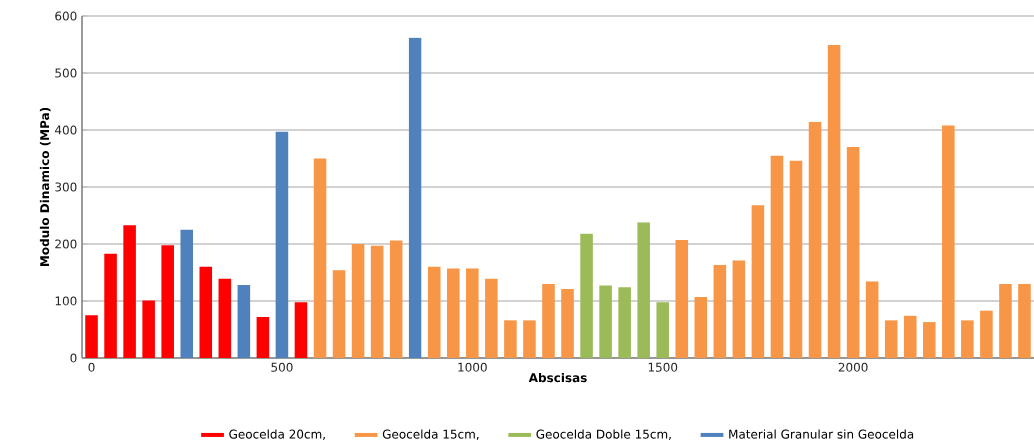 The height and width of the screenshot is (445, 1034). What do you see at coordinates (66, 16) in the screenshot?
I see `y-tick-label: 600` at bounding box center [66, 16].